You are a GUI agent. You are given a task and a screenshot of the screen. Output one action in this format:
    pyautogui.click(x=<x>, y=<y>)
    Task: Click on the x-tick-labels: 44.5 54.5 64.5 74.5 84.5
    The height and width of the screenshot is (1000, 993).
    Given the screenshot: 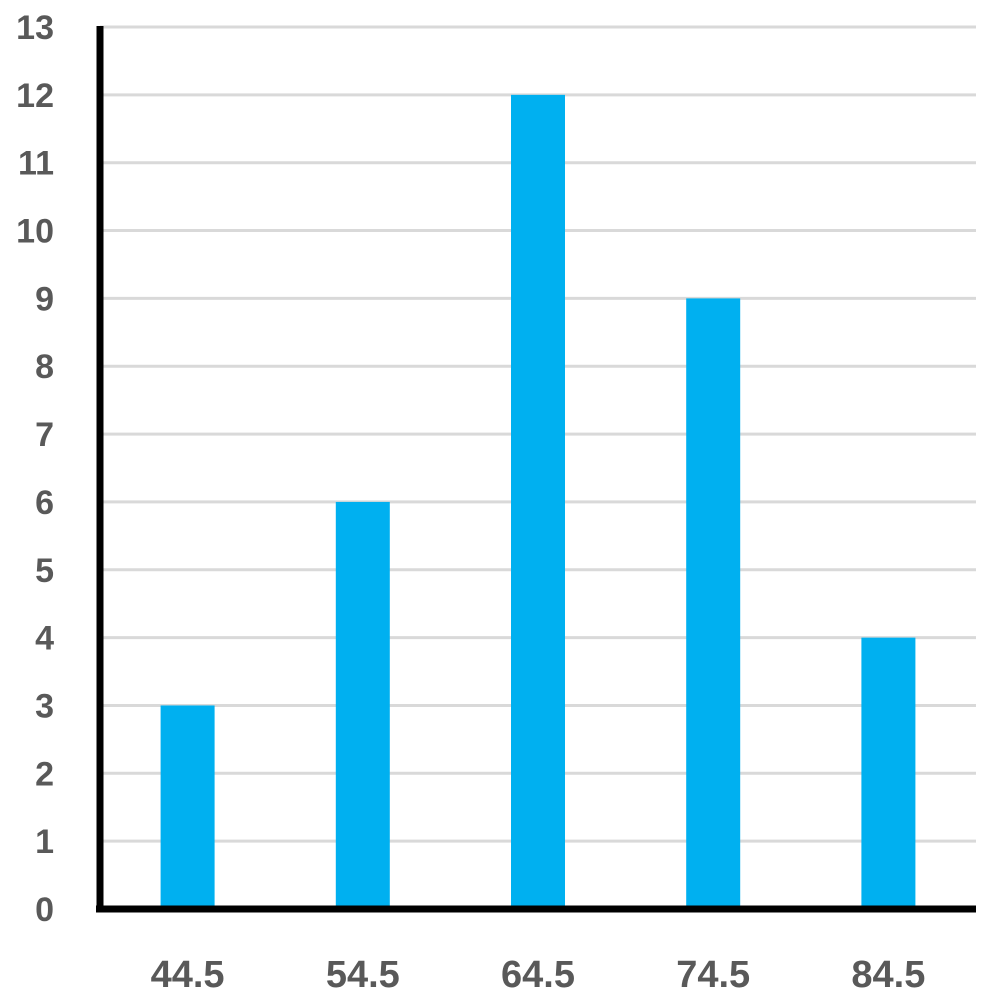 What is the action you would take?
    pyautogui.click(x=538, y=975)
    